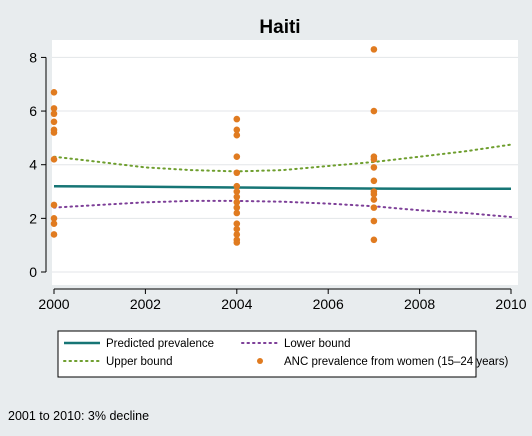 This screenshot has height=436, width=532. Describe the element at coordinates (279, 27) in the screenshot. I see `chart-title: Haiti` at that location.